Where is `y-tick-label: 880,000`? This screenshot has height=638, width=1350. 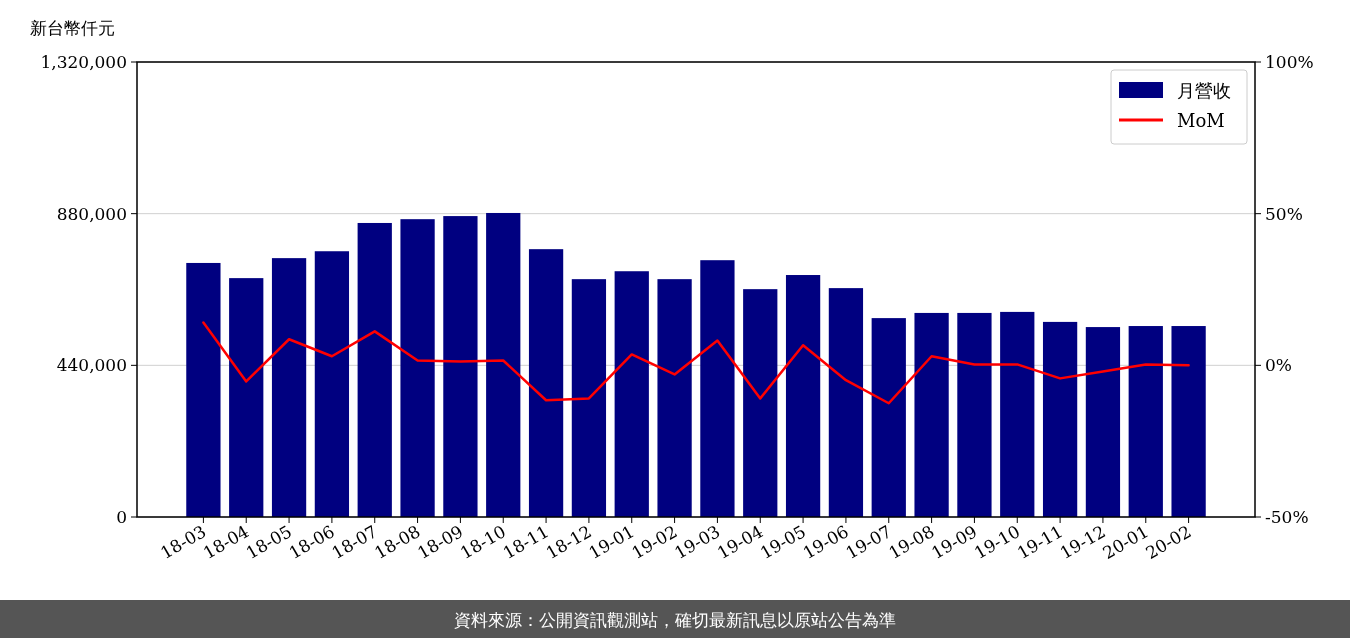 y-tick-label: 880,000 is located at coordinates (91, 213).